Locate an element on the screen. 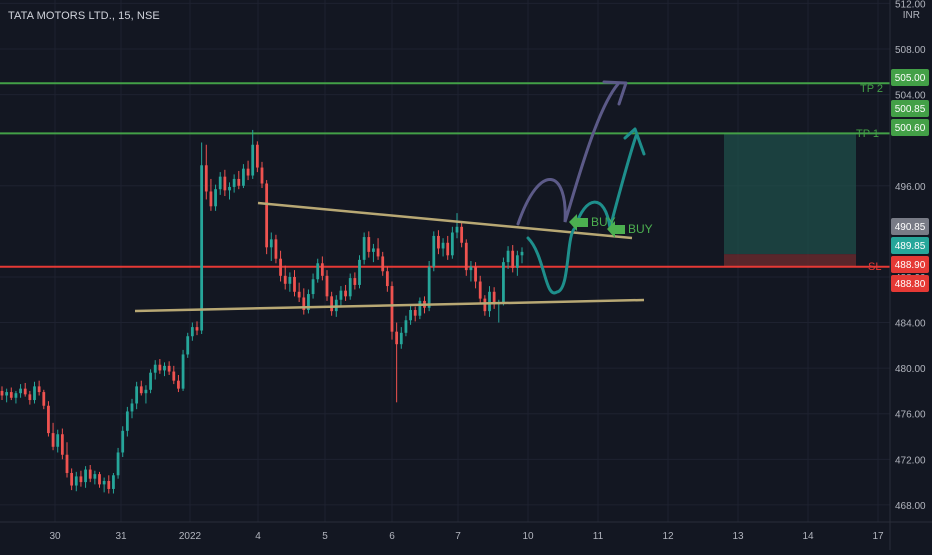  support-trendline is located at coordinates (389, 305).